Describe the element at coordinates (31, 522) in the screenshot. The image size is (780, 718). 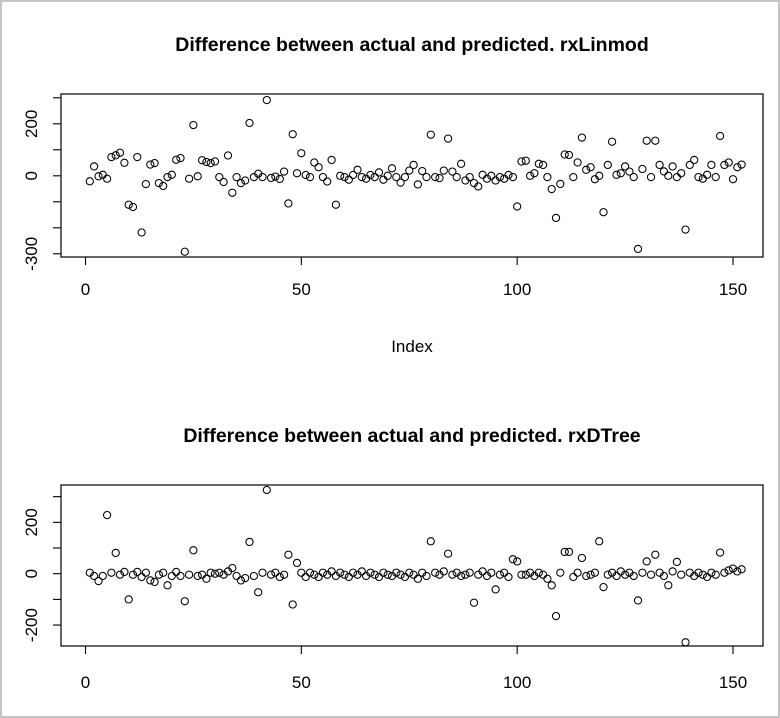
I see `y-tick-label: 200` at that location.